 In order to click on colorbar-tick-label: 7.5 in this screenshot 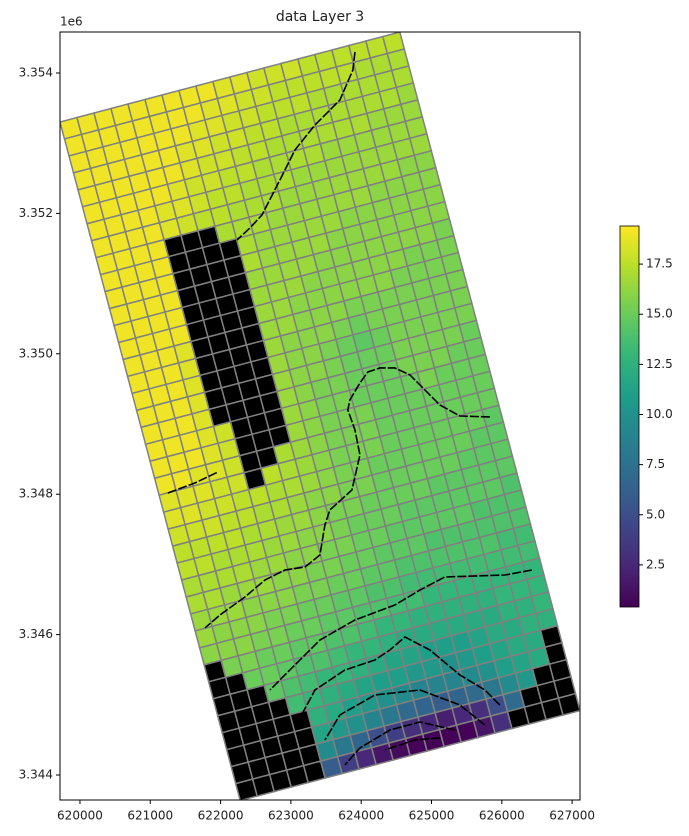, I will do `click(655, 464)`.